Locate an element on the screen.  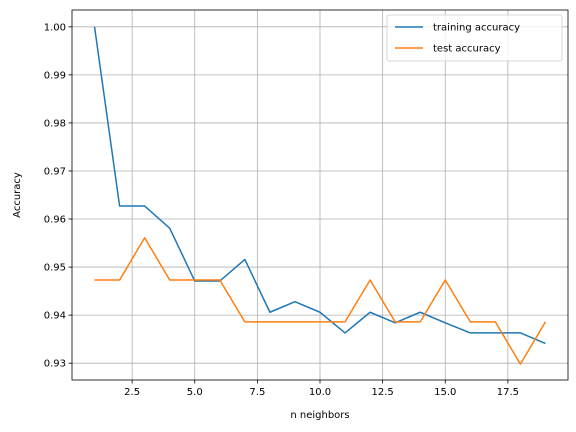
y-tick-label: 0.99 is located at coordinates (55, 75).